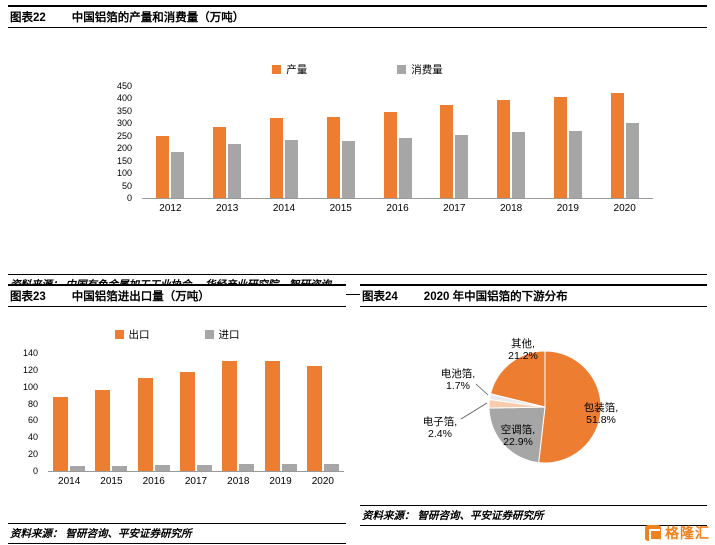  I want to click on figure-24-heading: 2020 年中国铝箔的下游分布, so click(495, 297).